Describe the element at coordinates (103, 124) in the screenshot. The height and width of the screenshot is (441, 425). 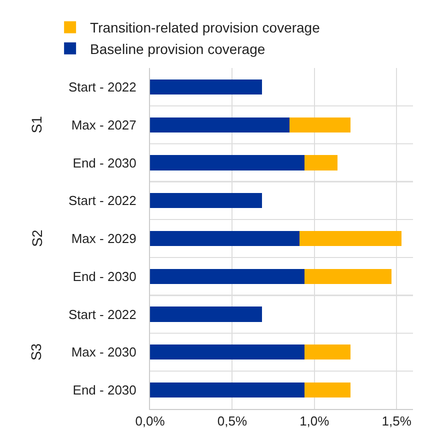
I see `y-tick-label: Max - 2027` at that location.